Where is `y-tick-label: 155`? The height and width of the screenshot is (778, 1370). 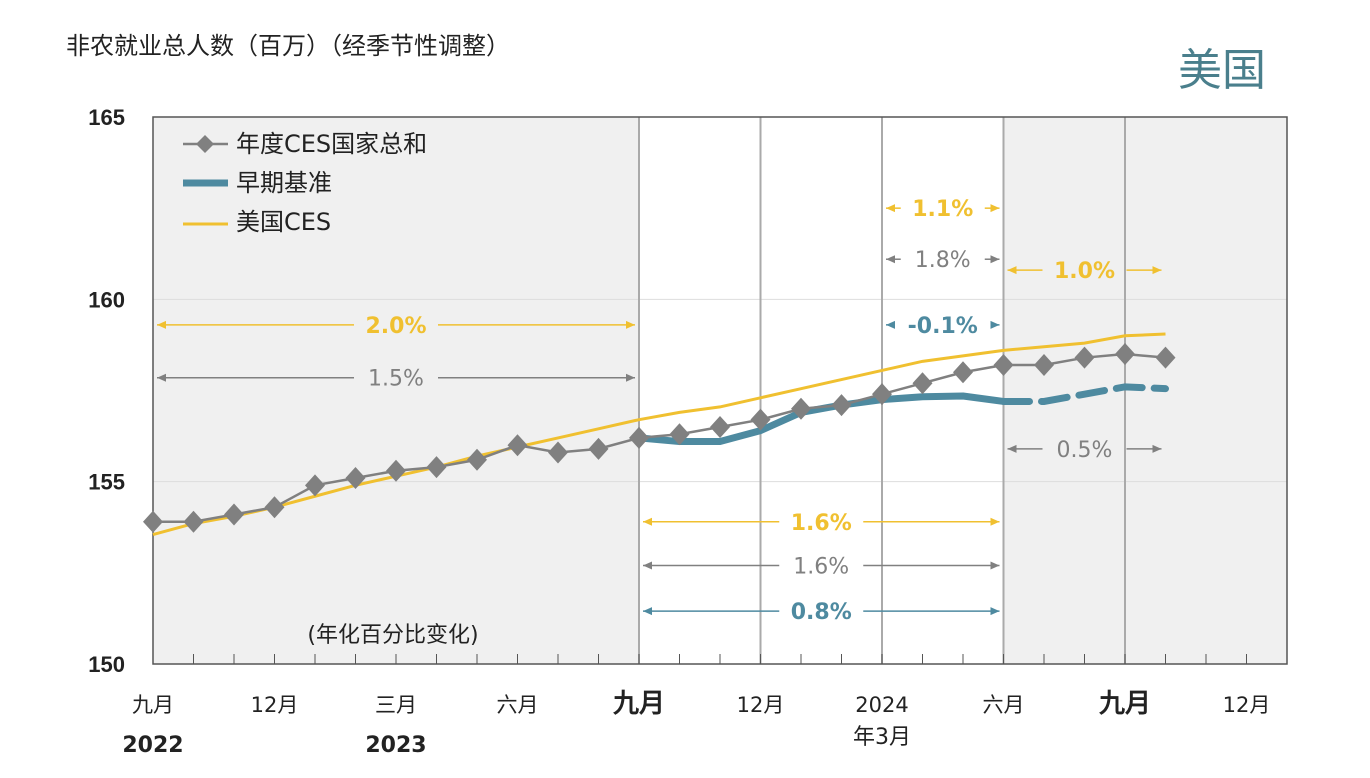
y-tick-label: 155 is located at coordinates (106, 482).